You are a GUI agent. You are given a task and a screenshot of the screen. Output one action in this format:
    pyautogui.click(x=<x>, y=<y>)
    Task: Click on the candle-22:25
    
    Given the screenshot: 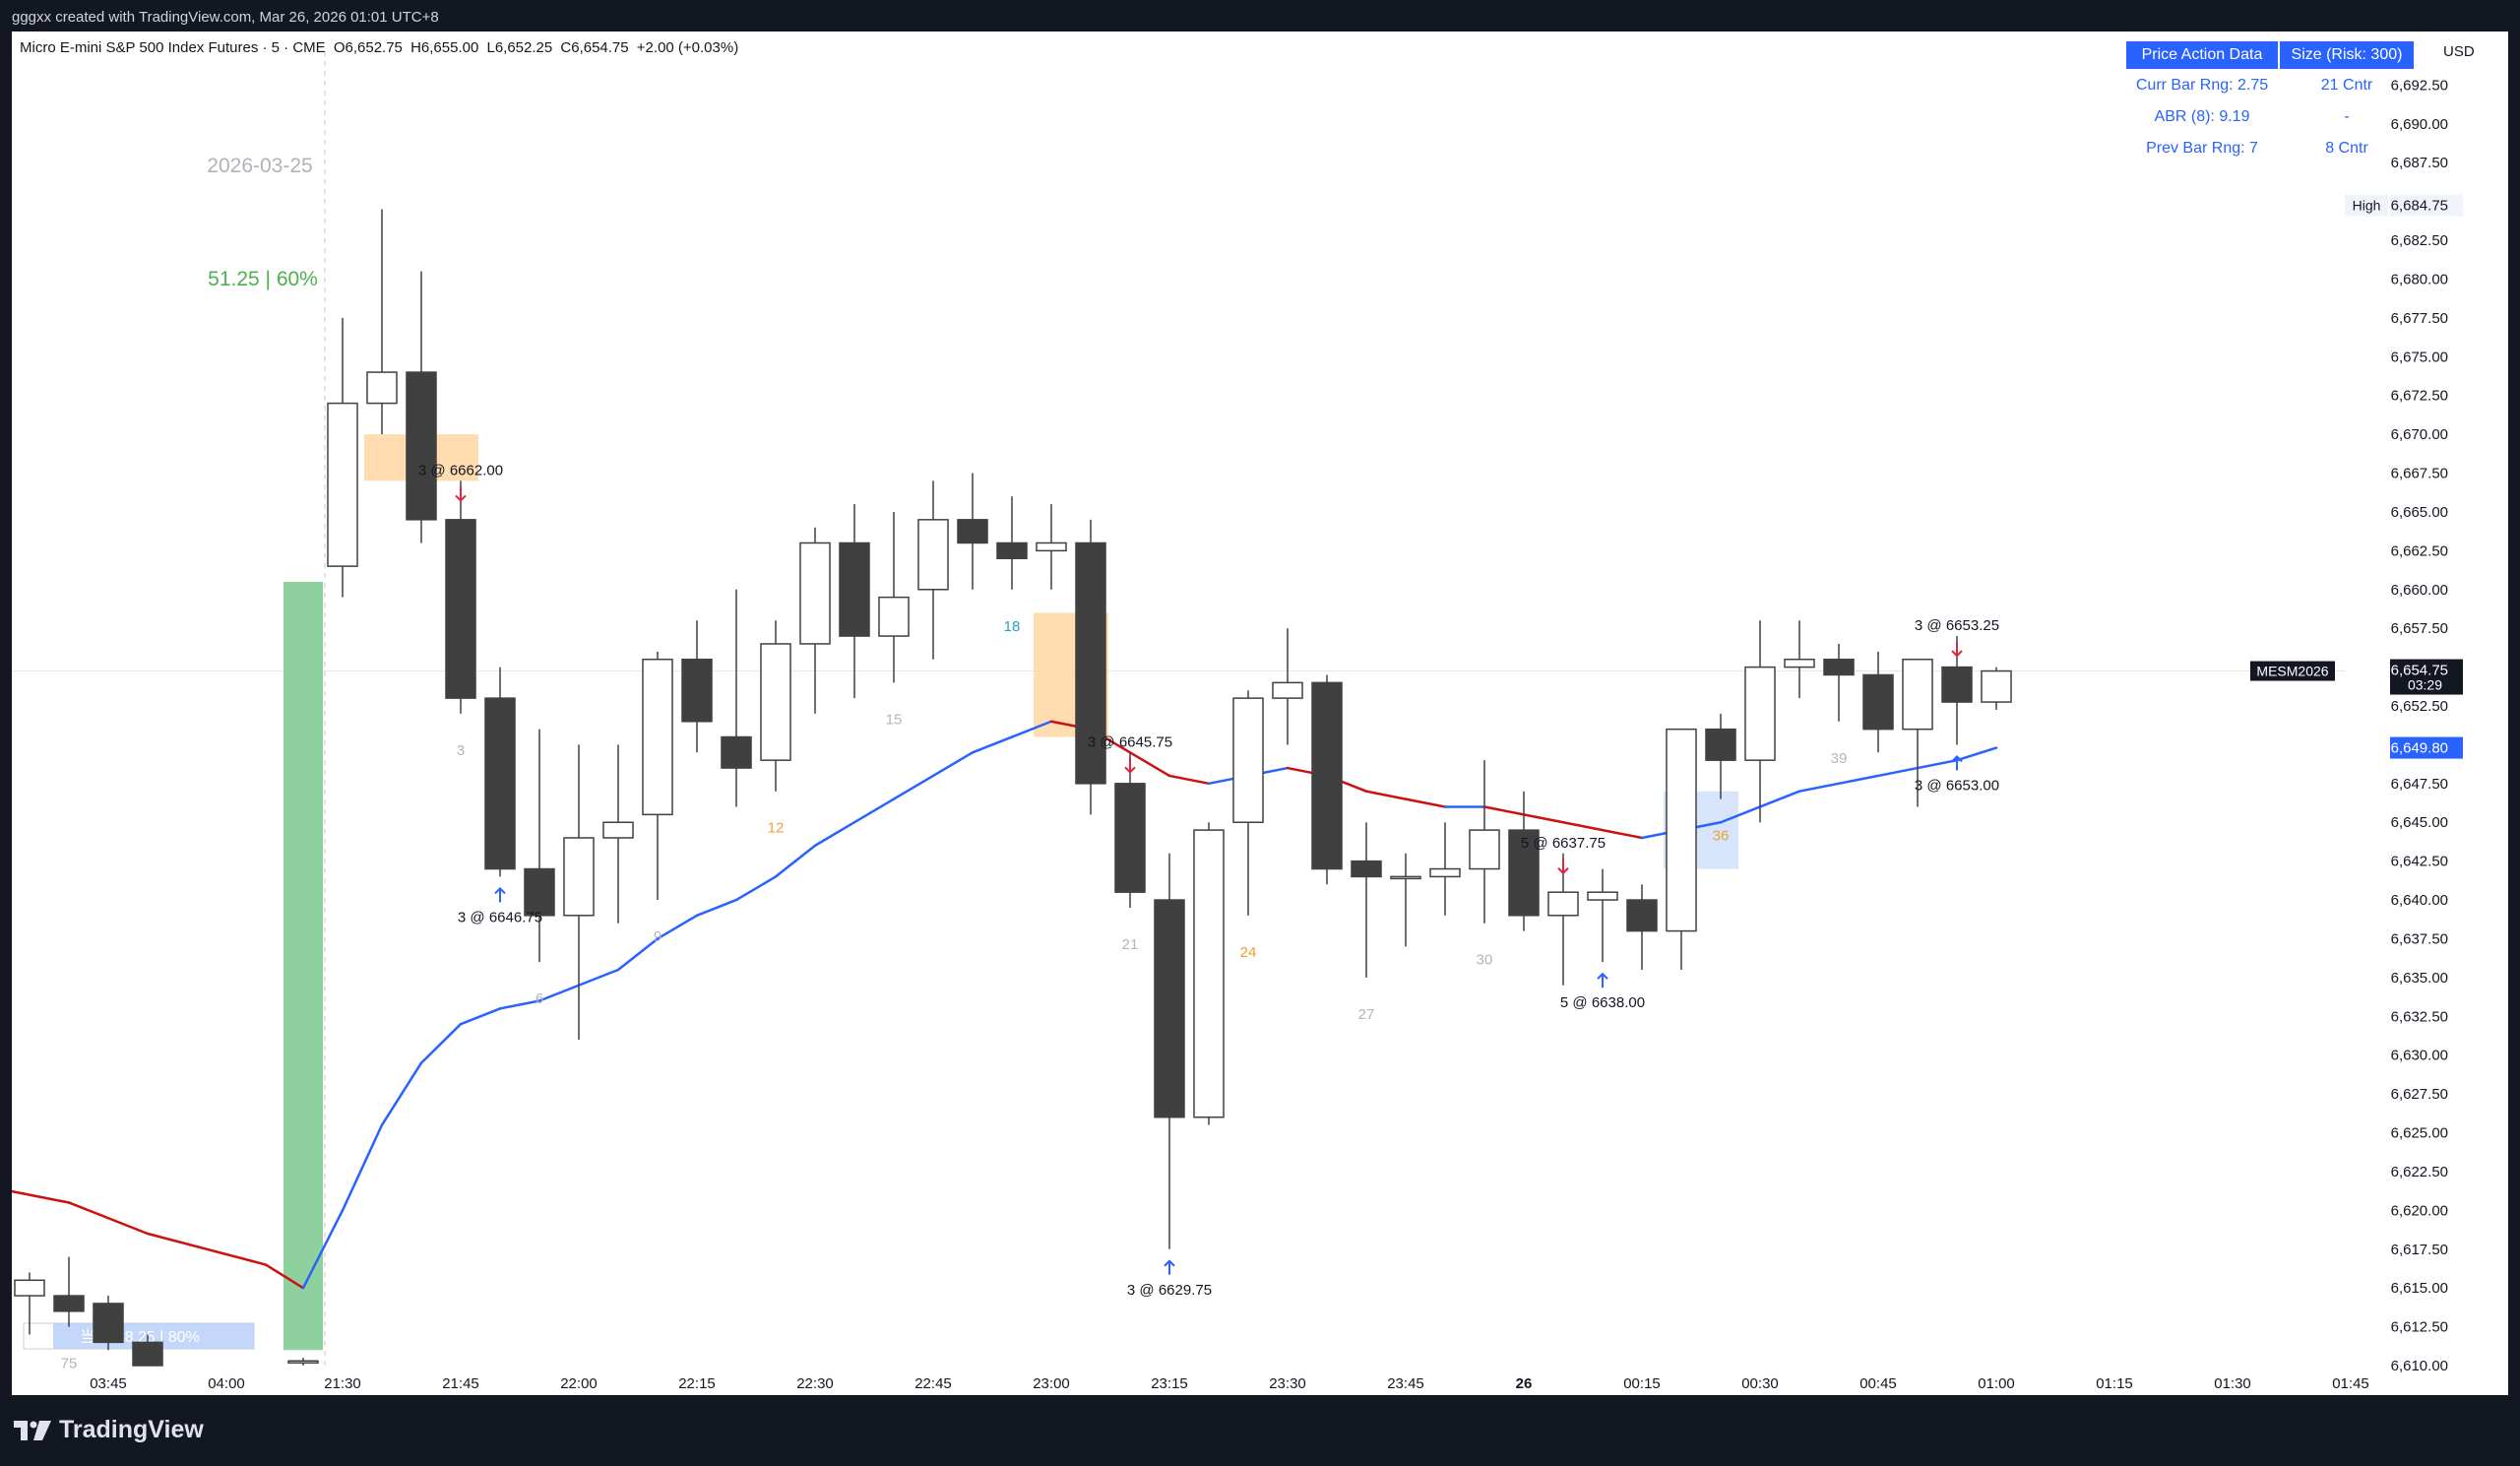 What is the action you would take?
    pyautogui.click(x=775, y=706)
    